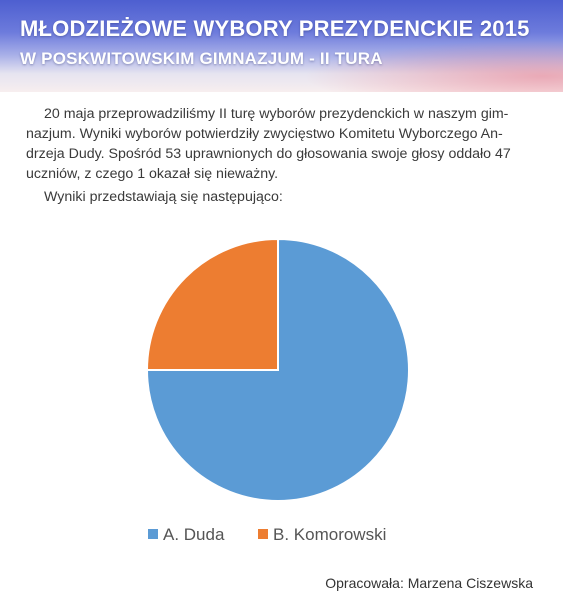 The width and height of the screenshot is (563, 610). I want to click on page-subtitle: W POSKWITOWSKIM GIMNAZJUM - II TURA, so click(201, 58).